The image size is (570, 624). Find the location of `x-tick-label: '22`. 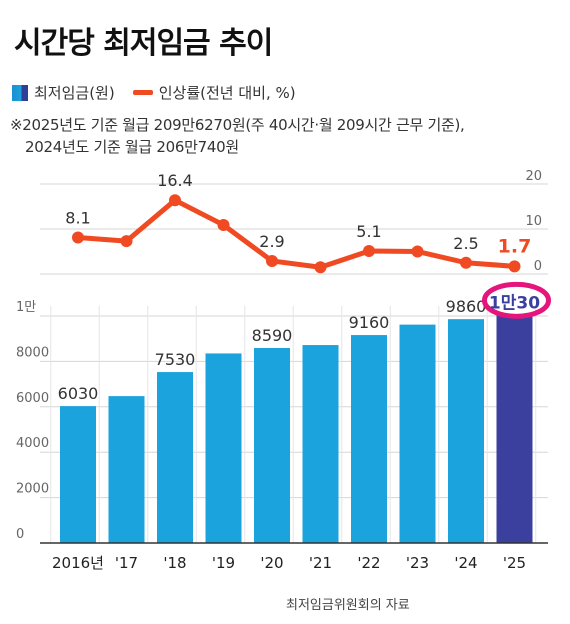

x-tick-label: '22 is located at coordinates (368, 563).